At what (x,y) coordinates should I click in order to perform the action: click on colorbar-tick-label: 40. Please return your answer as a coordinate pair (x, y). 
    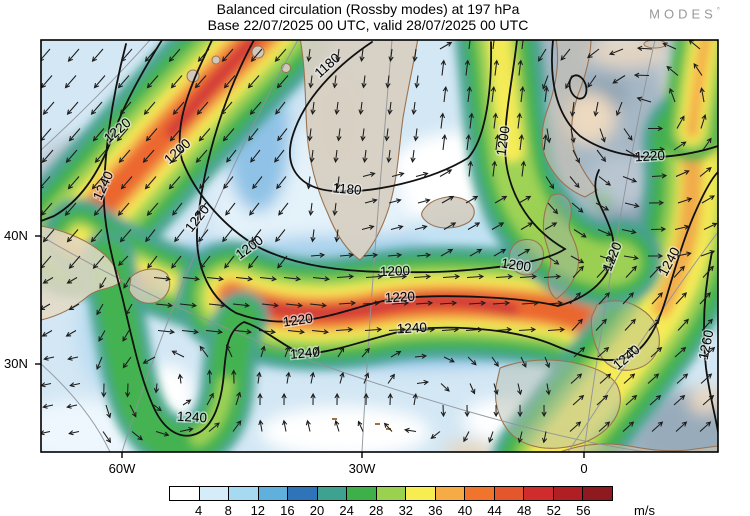
    Looking at the image, I should click on (465, 509).